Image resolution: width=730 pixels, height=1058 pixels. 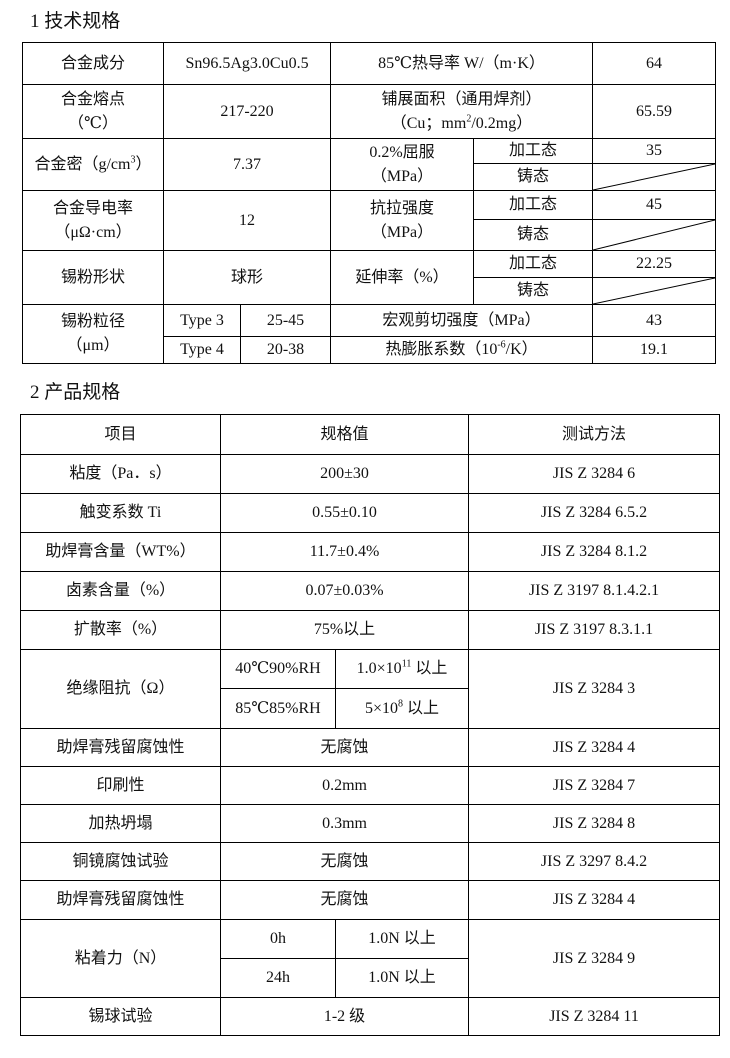 What do you see at coordinates (654, 205) in the screenshot?
I see `value-cell: 45` at bounding box center [654, 205].